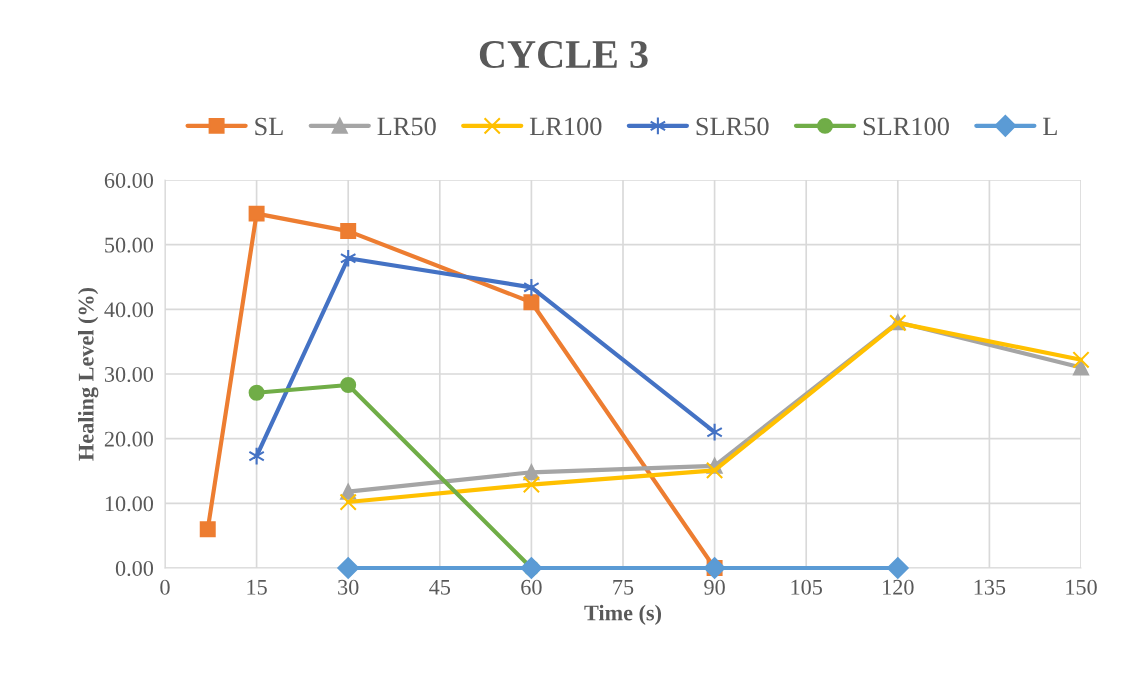  What do you see at coordinates (898, 587) in the screenshot?
I see `x-tick-label: 120` at bounding box center [898, 587].